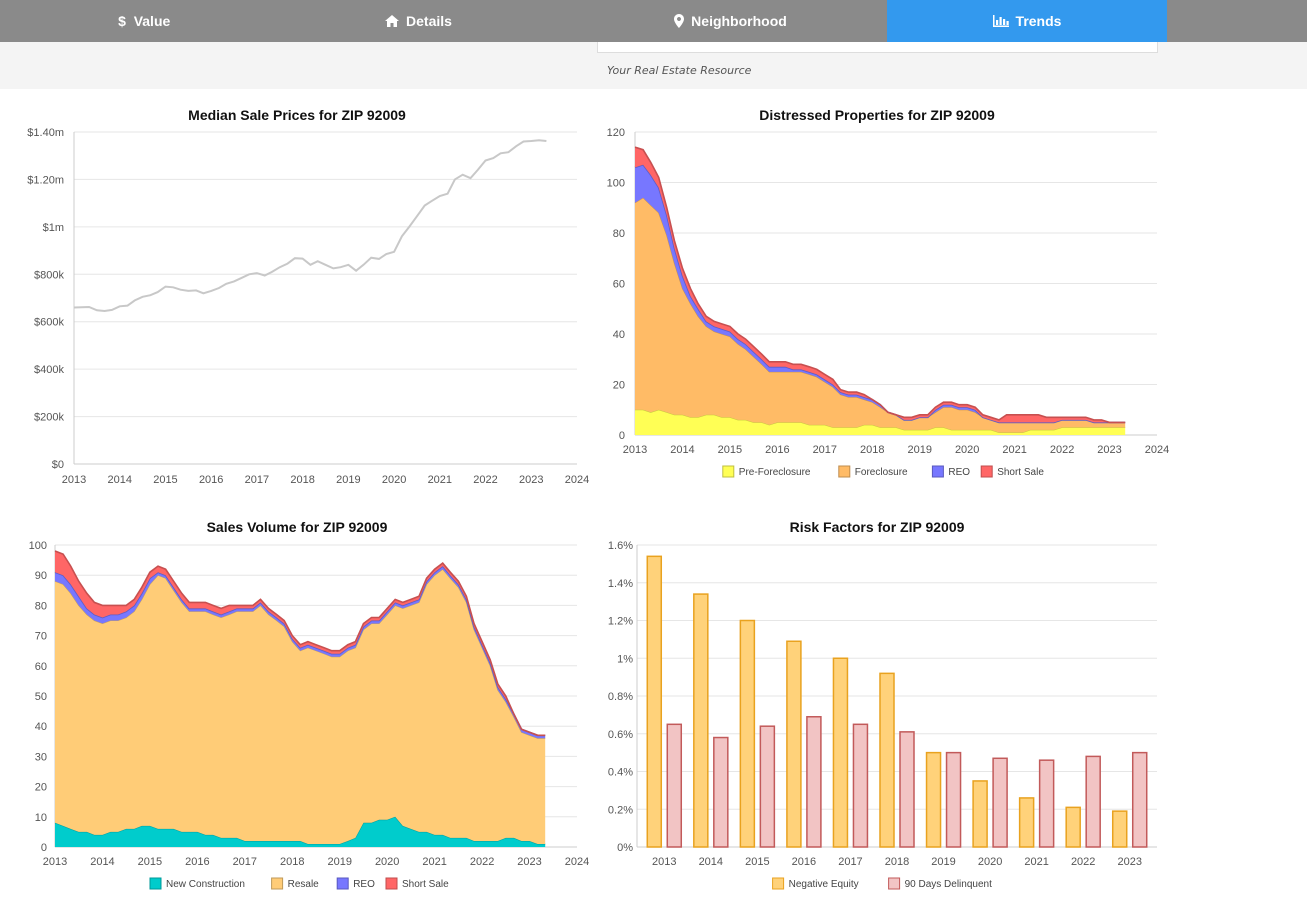 Image resolution: width=1307 pixels, height=919 pixels. Describe the element at coordinates (300, 643) in the screenshot. I see `area-edge` at that location.